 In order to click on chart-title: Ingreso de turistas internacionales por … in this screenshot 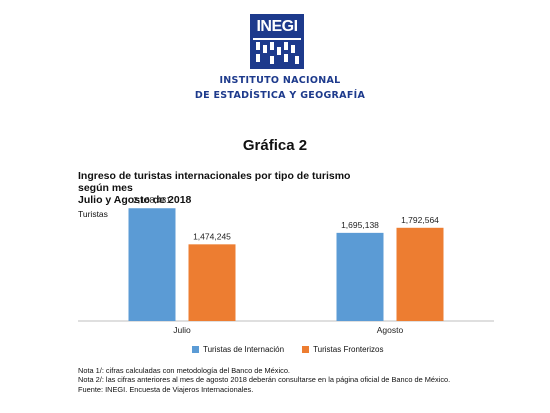, I will do `click(238, 188)`.